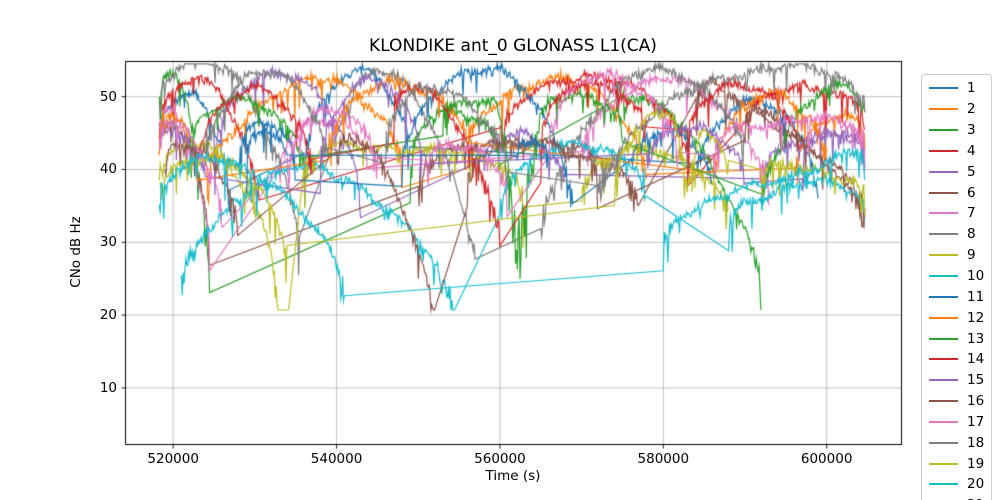 Image resolution: width=1000 pixels, height=500 pixels. Describe the element at coordinates (976, 380) in the screenshot. I see `legend-label: 15` at that location.